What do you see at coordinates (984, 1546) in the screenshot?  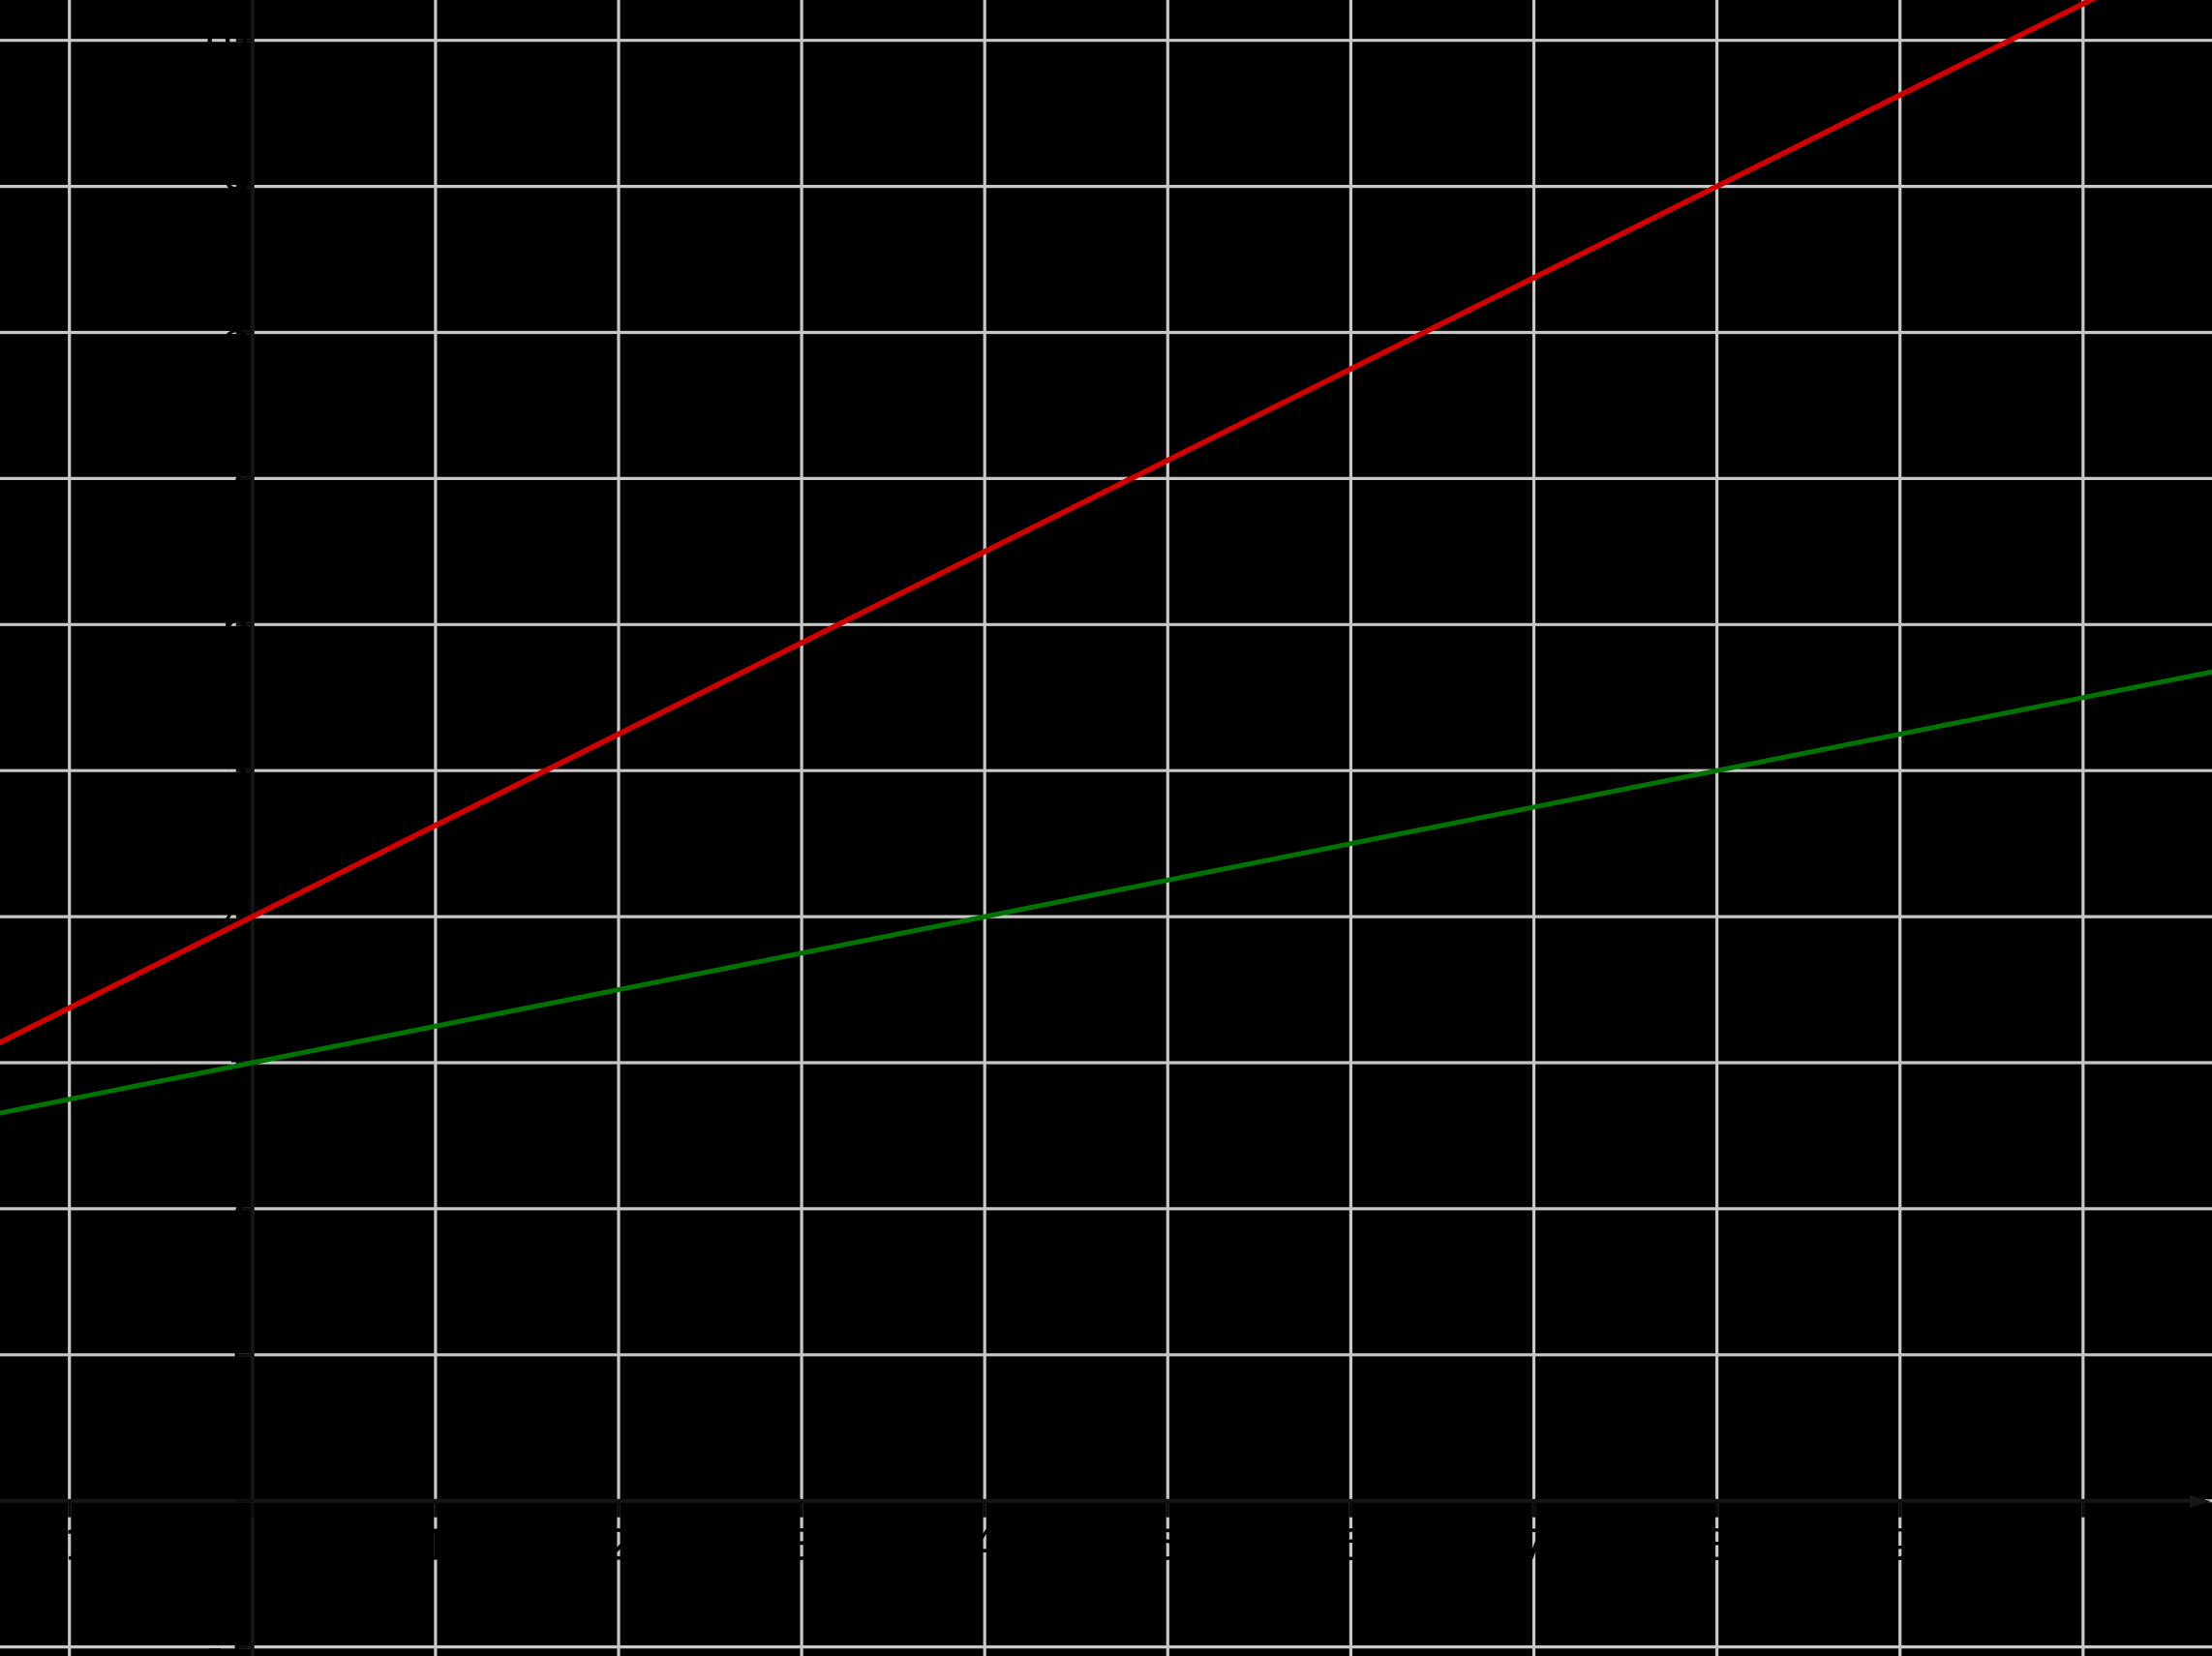 I see `x-axis-tick-label: 4` at bounding box center [984, 1546].